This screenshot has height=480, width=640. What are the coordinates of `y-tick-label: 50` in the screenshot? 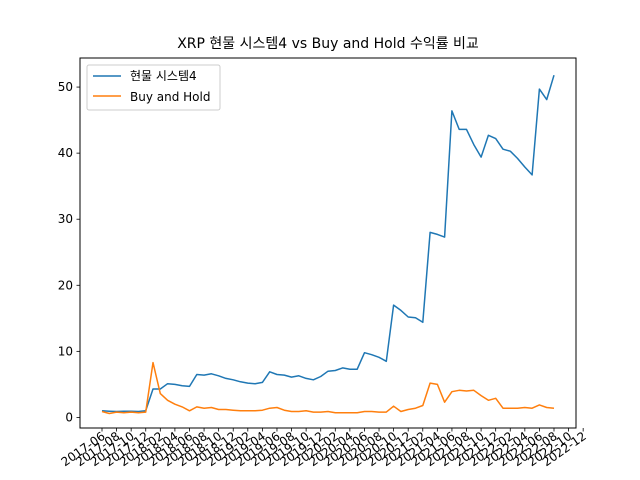 It's located at (65, 87).